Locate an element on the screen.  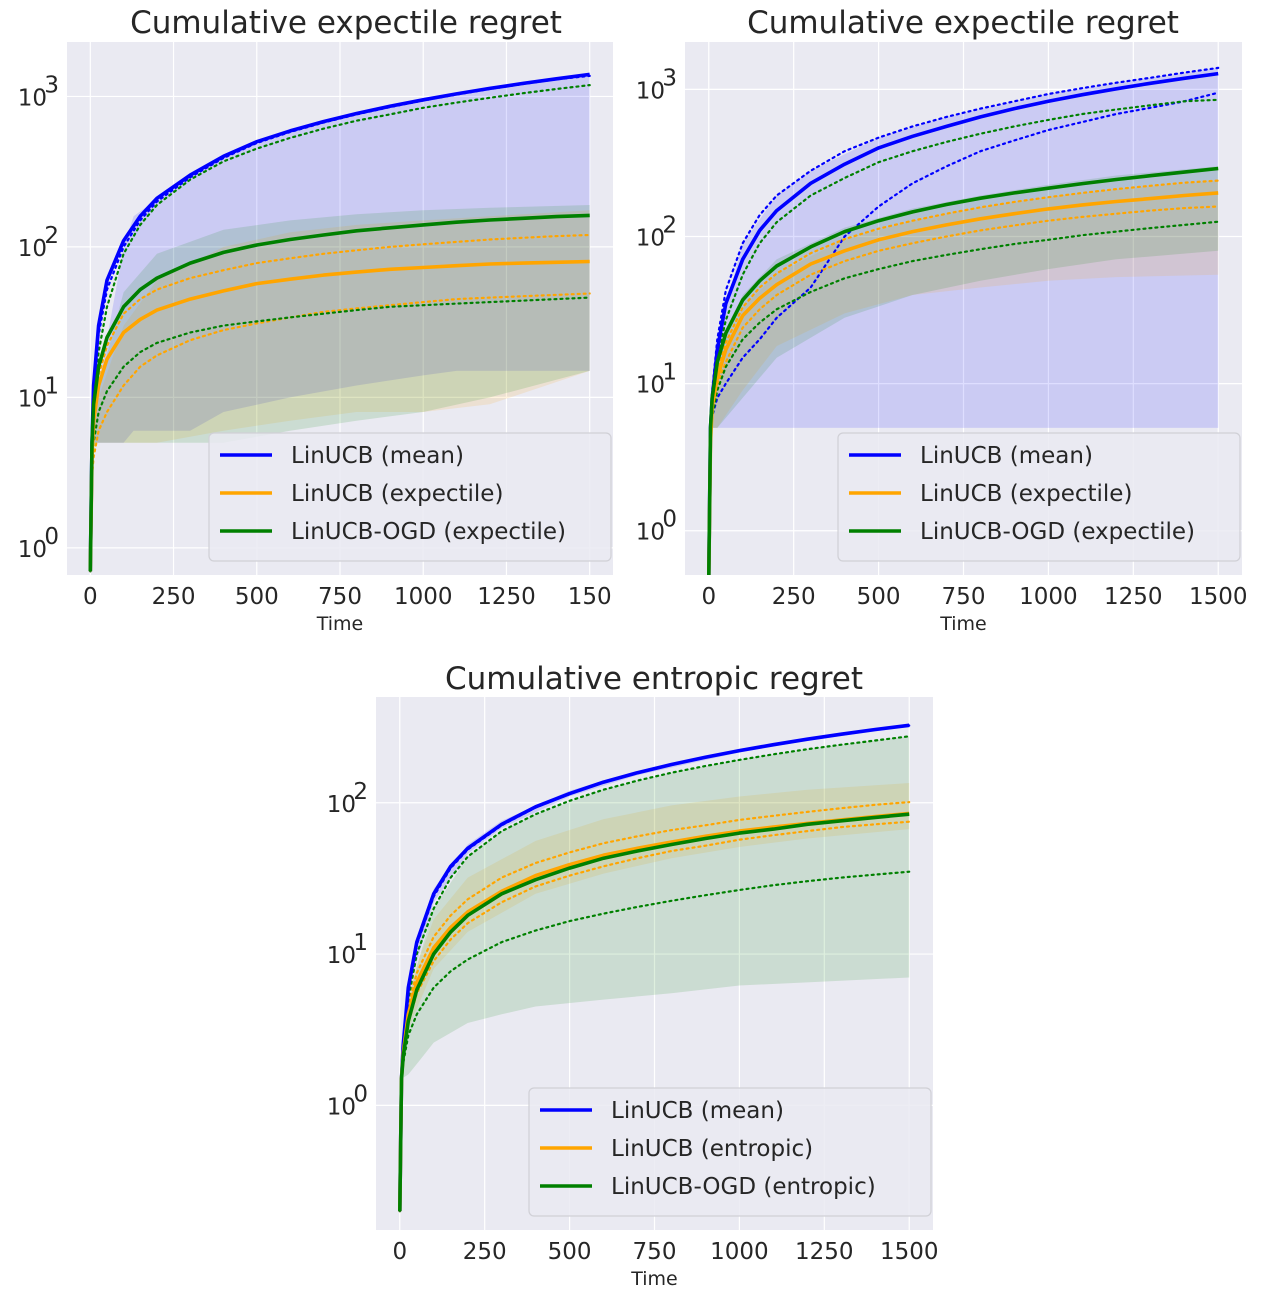
legend-label: LinUCB (entropic) is located at coordinates (712, 1149).